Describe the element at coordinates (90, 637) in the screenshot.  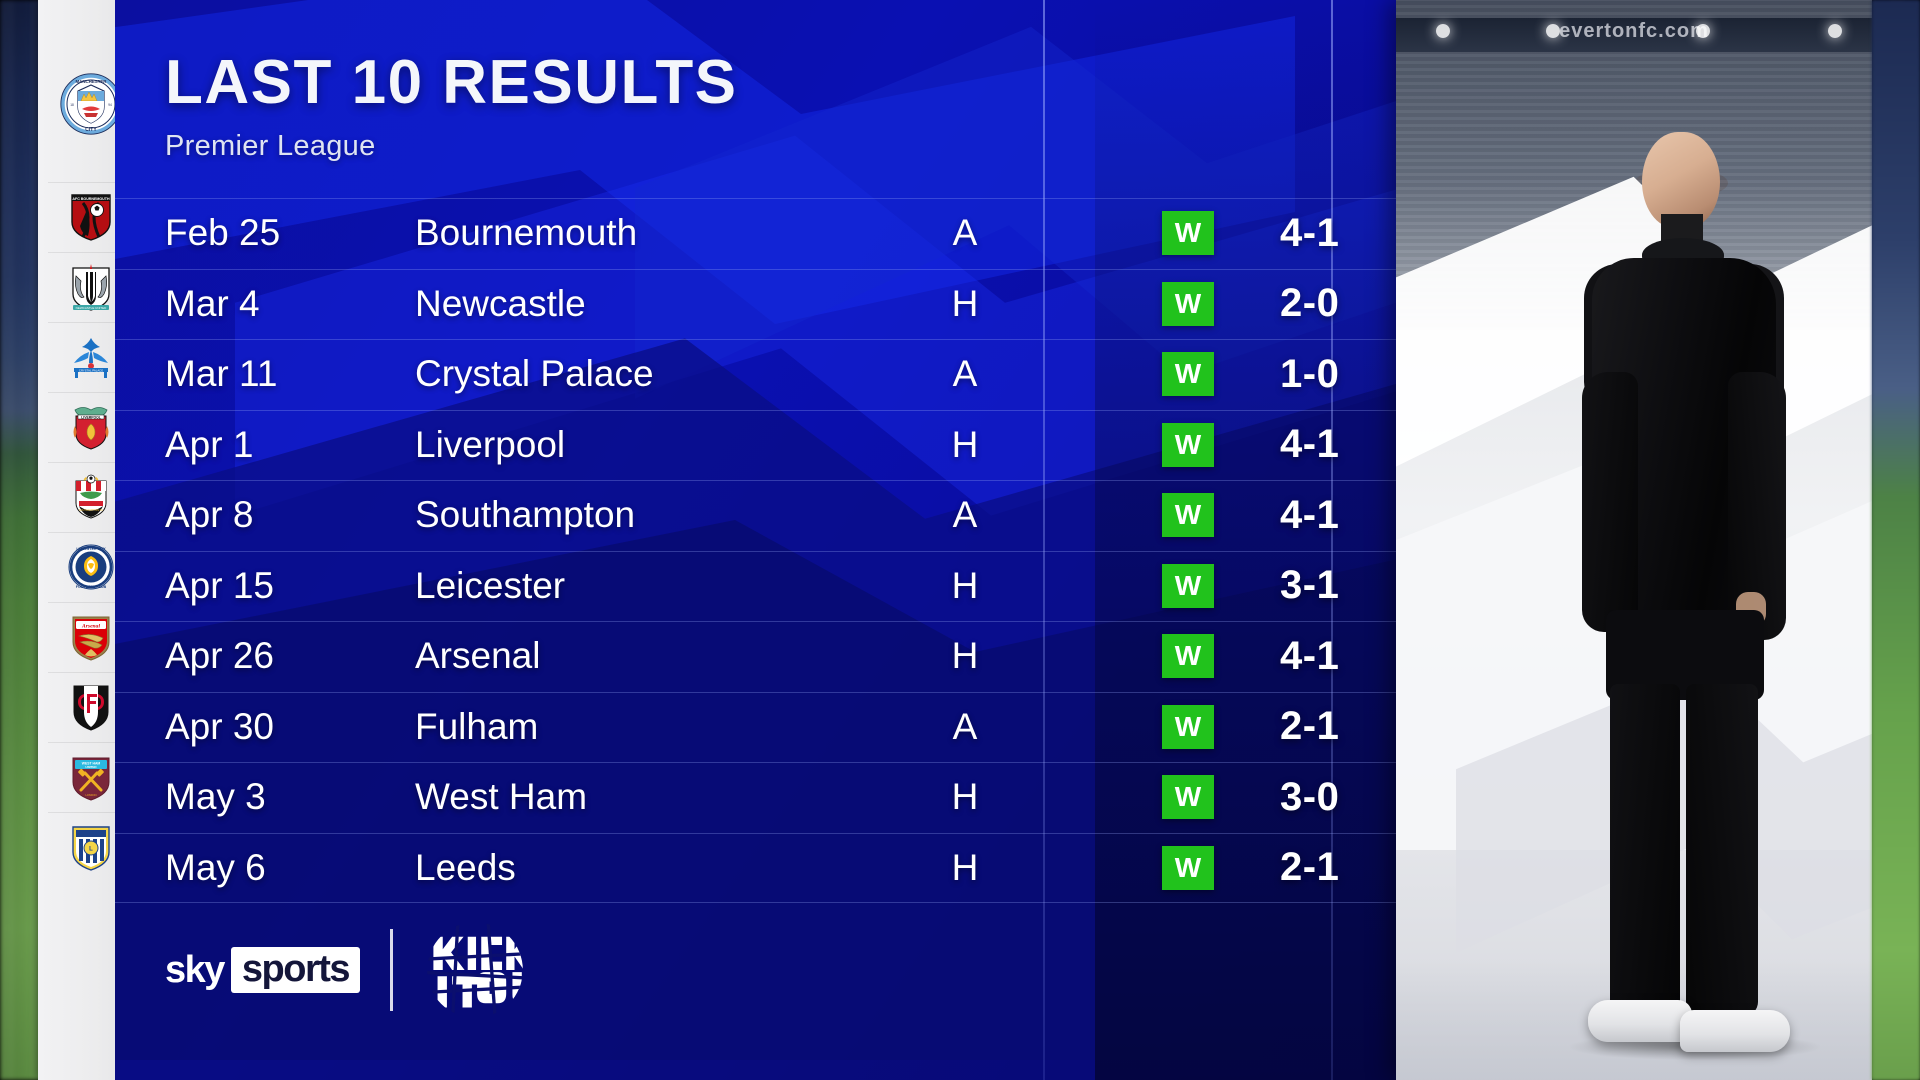
I see `crest-arsenal: Arsenal` at that location.